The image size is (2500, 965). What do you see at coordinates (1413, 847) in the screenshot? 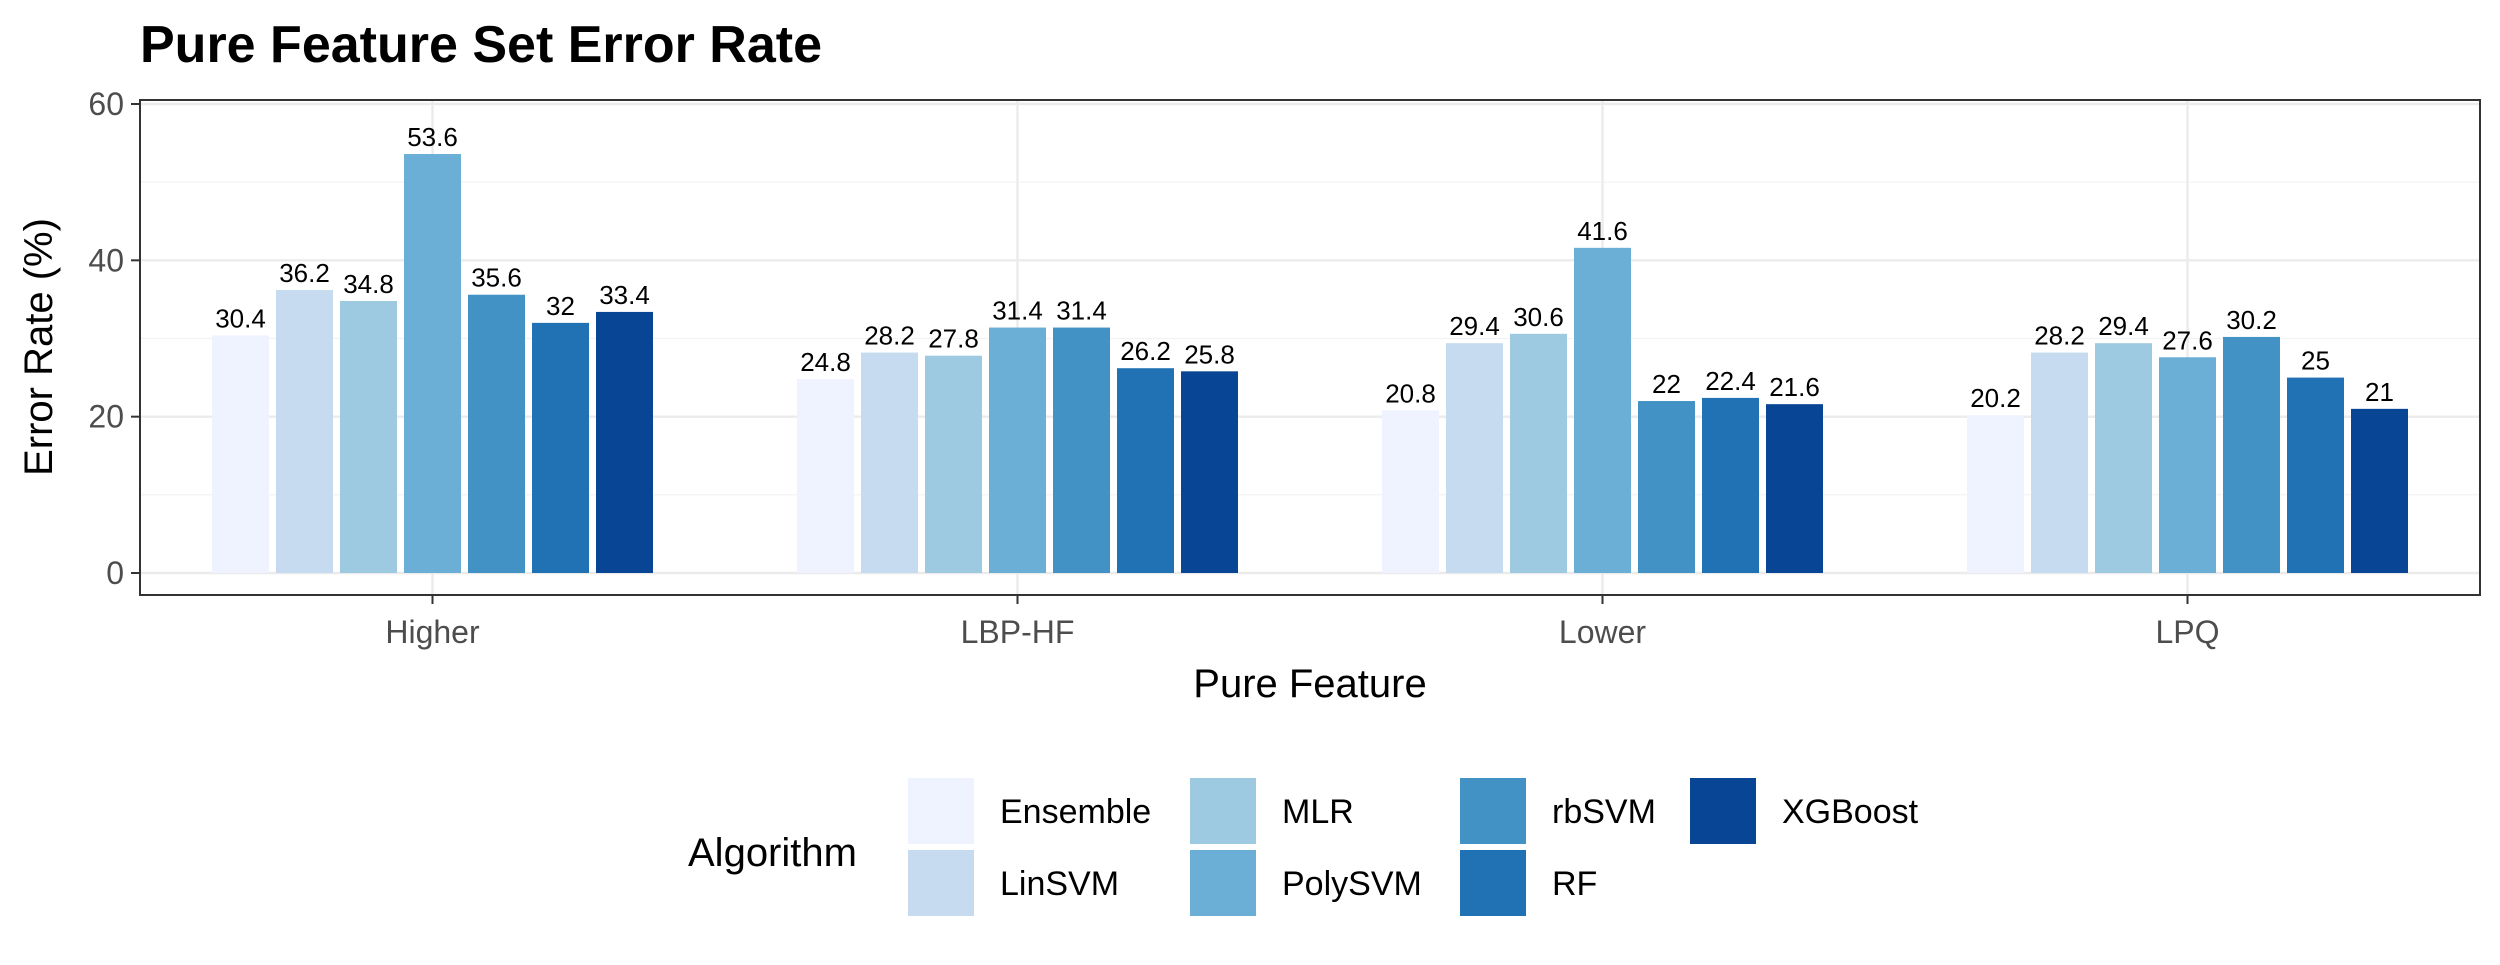
I see `legend-items: Ensemble LinSVM MLR PolySVM rbSVM RF XGBoost` at bounding box center [1413, 847].